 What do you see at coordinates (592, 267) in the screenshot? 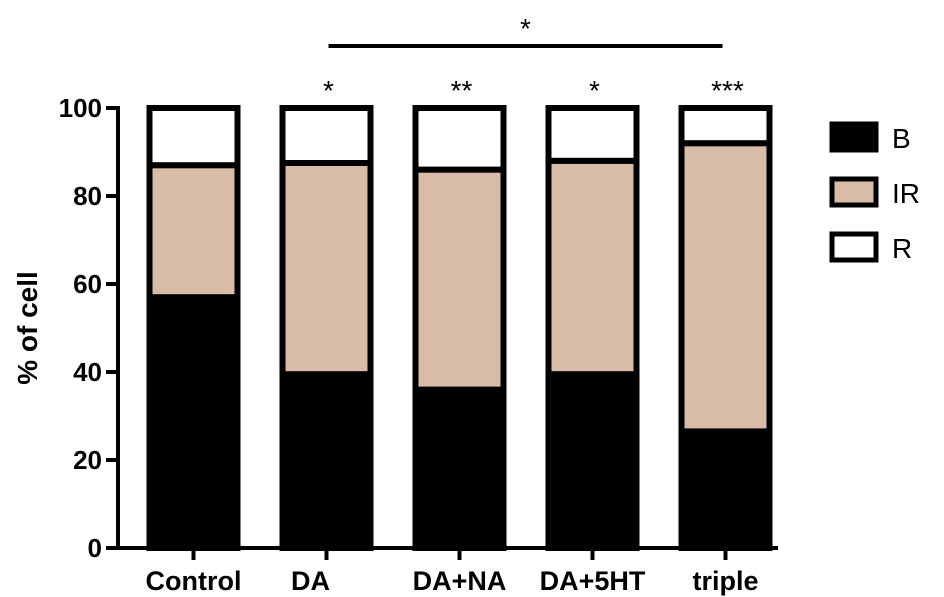
I see `bar-ir-da-5ht` at bounding box center [592, 267].